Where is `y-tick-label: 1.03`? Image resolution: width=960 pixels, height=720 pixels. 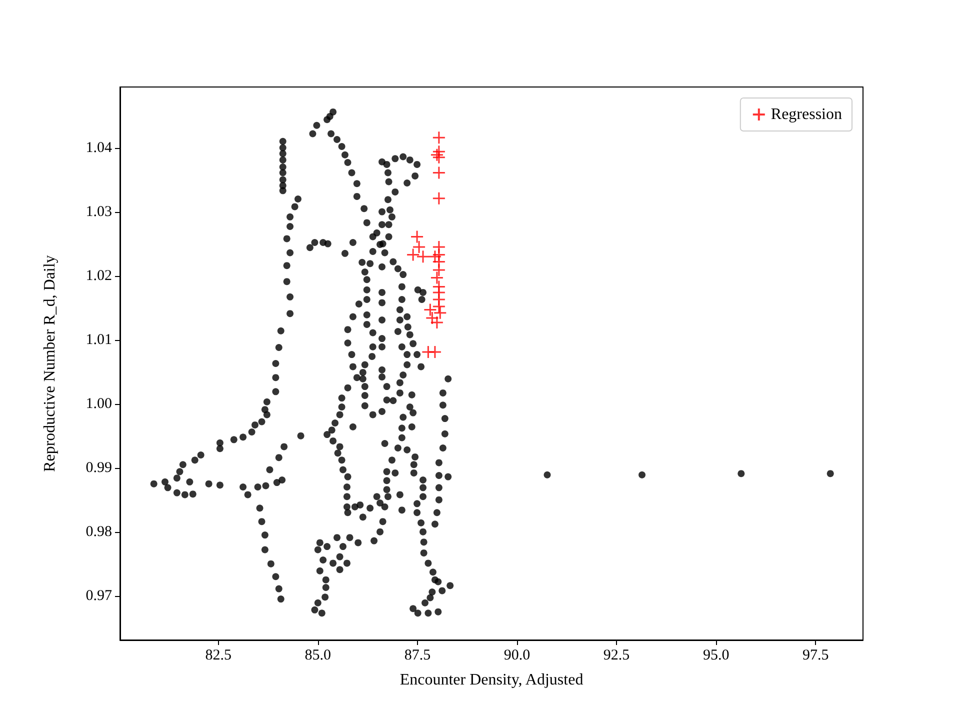 y-tick-label: 1.03 is located at coordinates (99, 212).